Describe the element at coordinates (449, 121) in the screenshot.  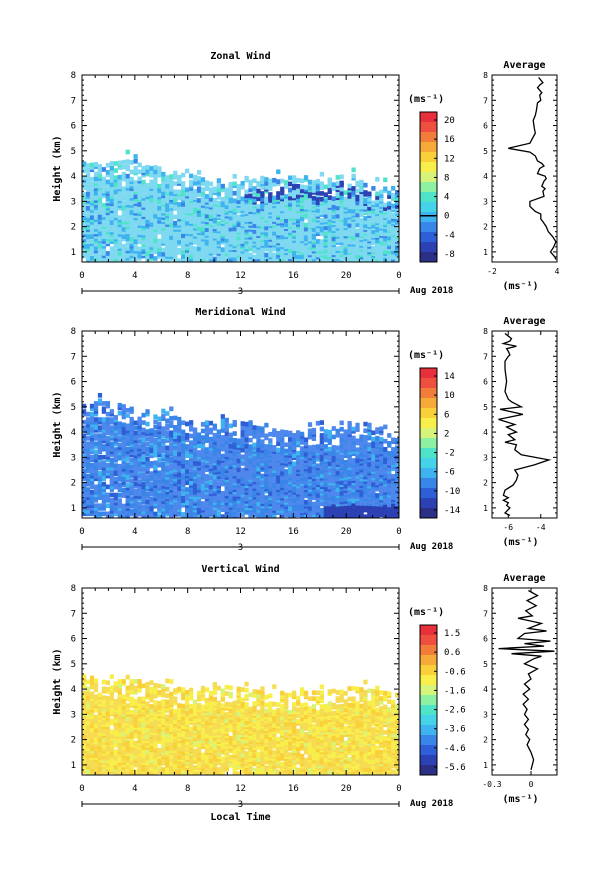
I see `colorbar-tick-label: 20` at that location.